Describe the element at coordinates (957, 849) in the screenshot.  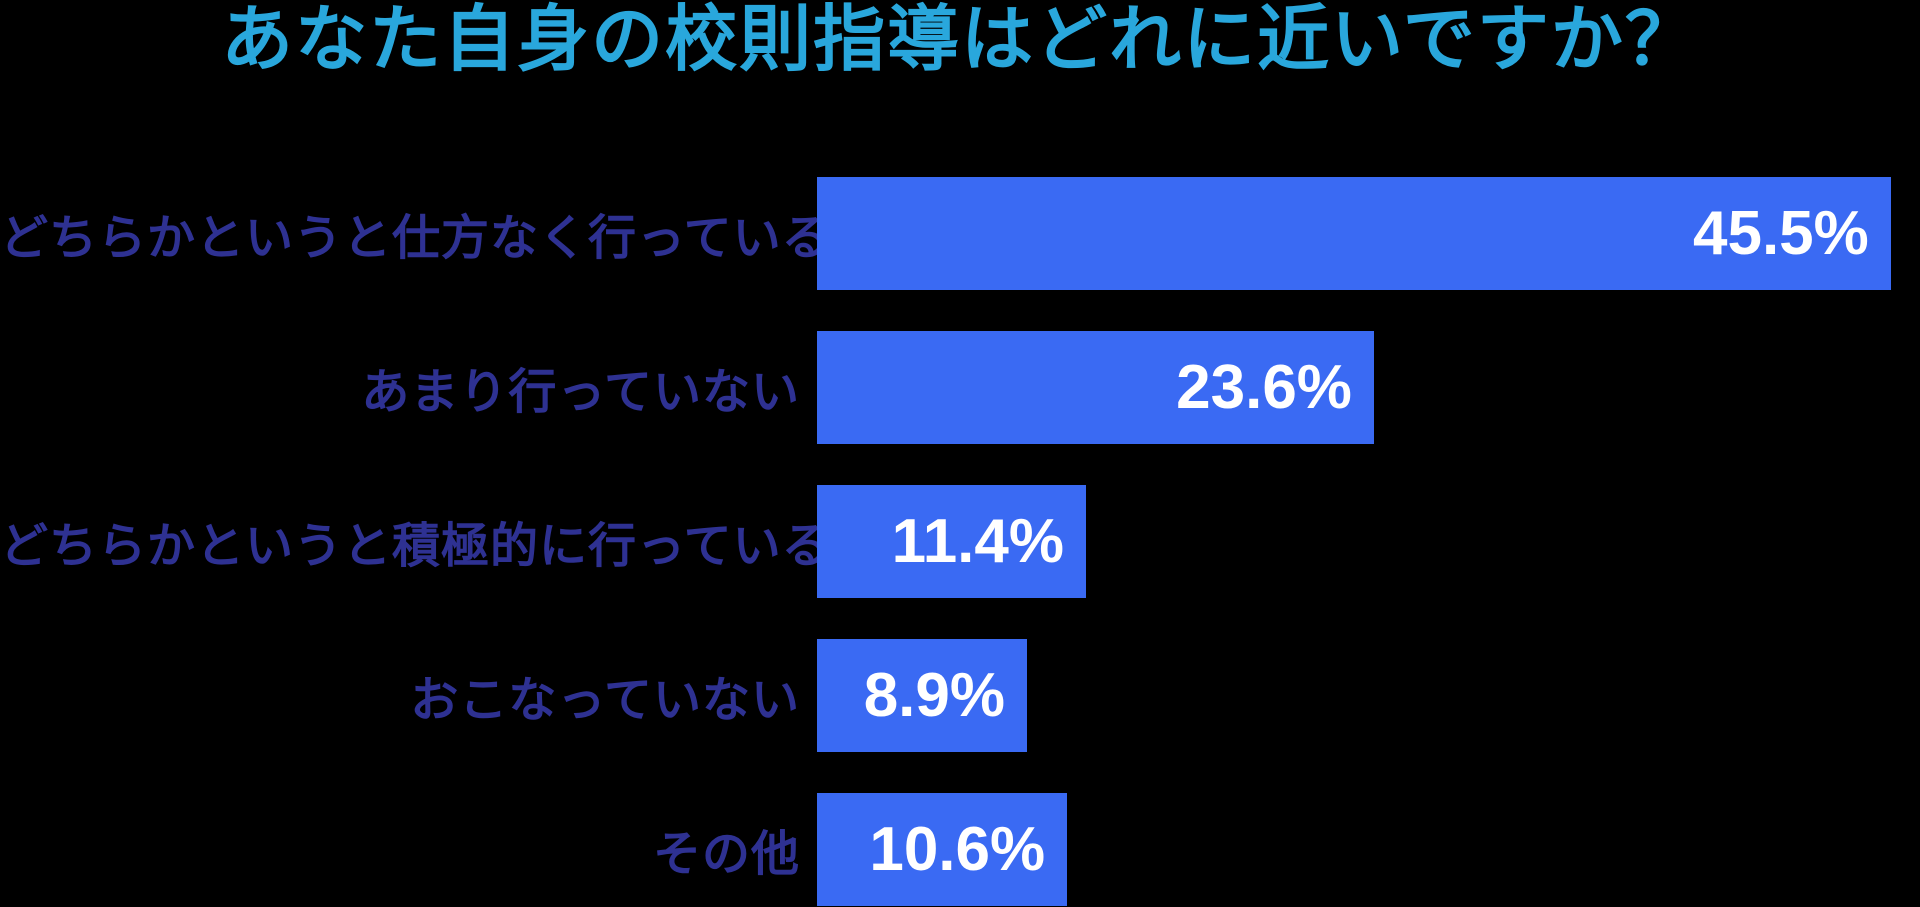
I see `bar-value-label: 10.6%` at that location.